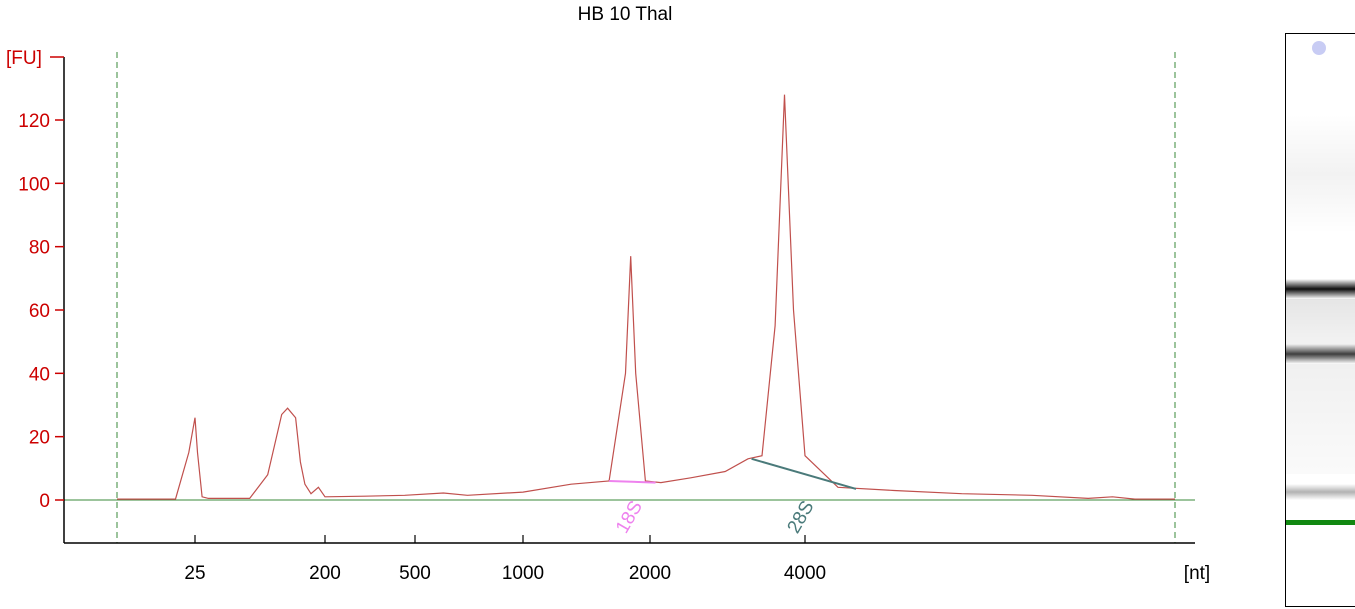  I want to click on chart-title: HB 10 Thal, so click(625, 14).